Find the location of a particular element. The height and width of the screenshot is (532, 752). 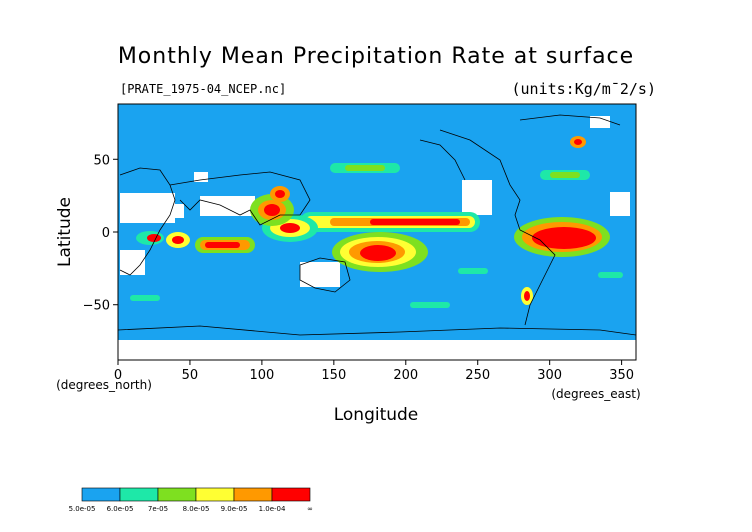

contour-patagonia-core is located at coordinates (527, 296).